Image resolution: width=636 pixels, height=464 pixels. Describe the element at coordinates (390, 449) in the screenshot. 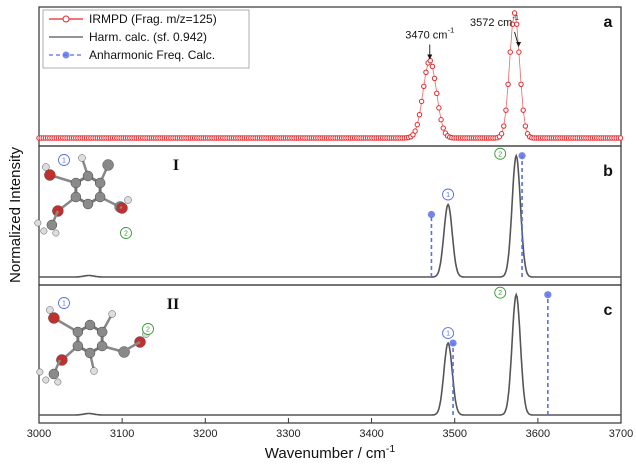

I see `x-axis-title-sup: -1` at that location.